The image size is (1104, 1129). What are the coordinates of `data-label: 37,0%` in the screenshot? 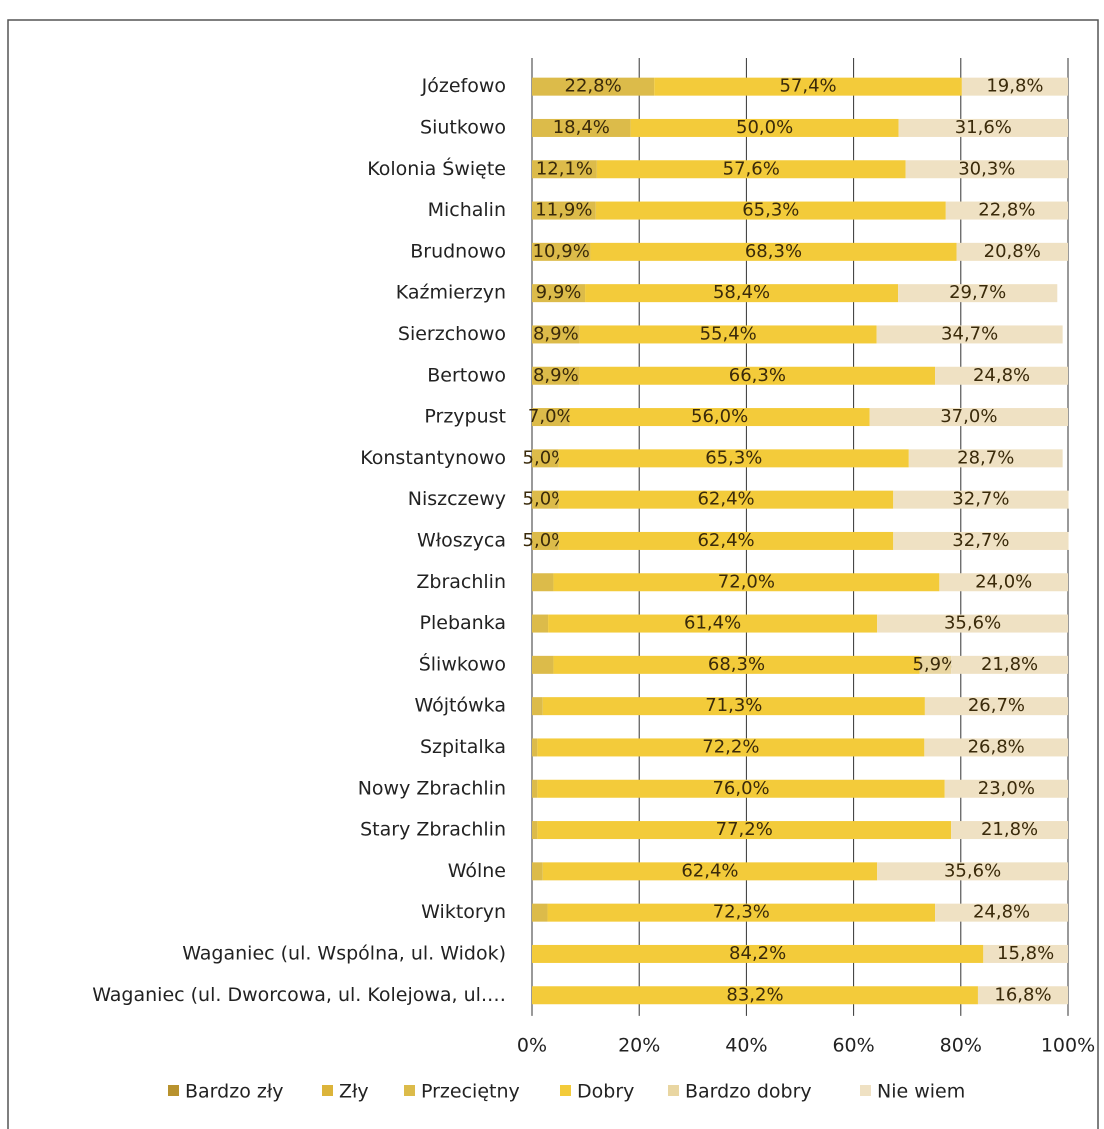 It's located at (968, 416).